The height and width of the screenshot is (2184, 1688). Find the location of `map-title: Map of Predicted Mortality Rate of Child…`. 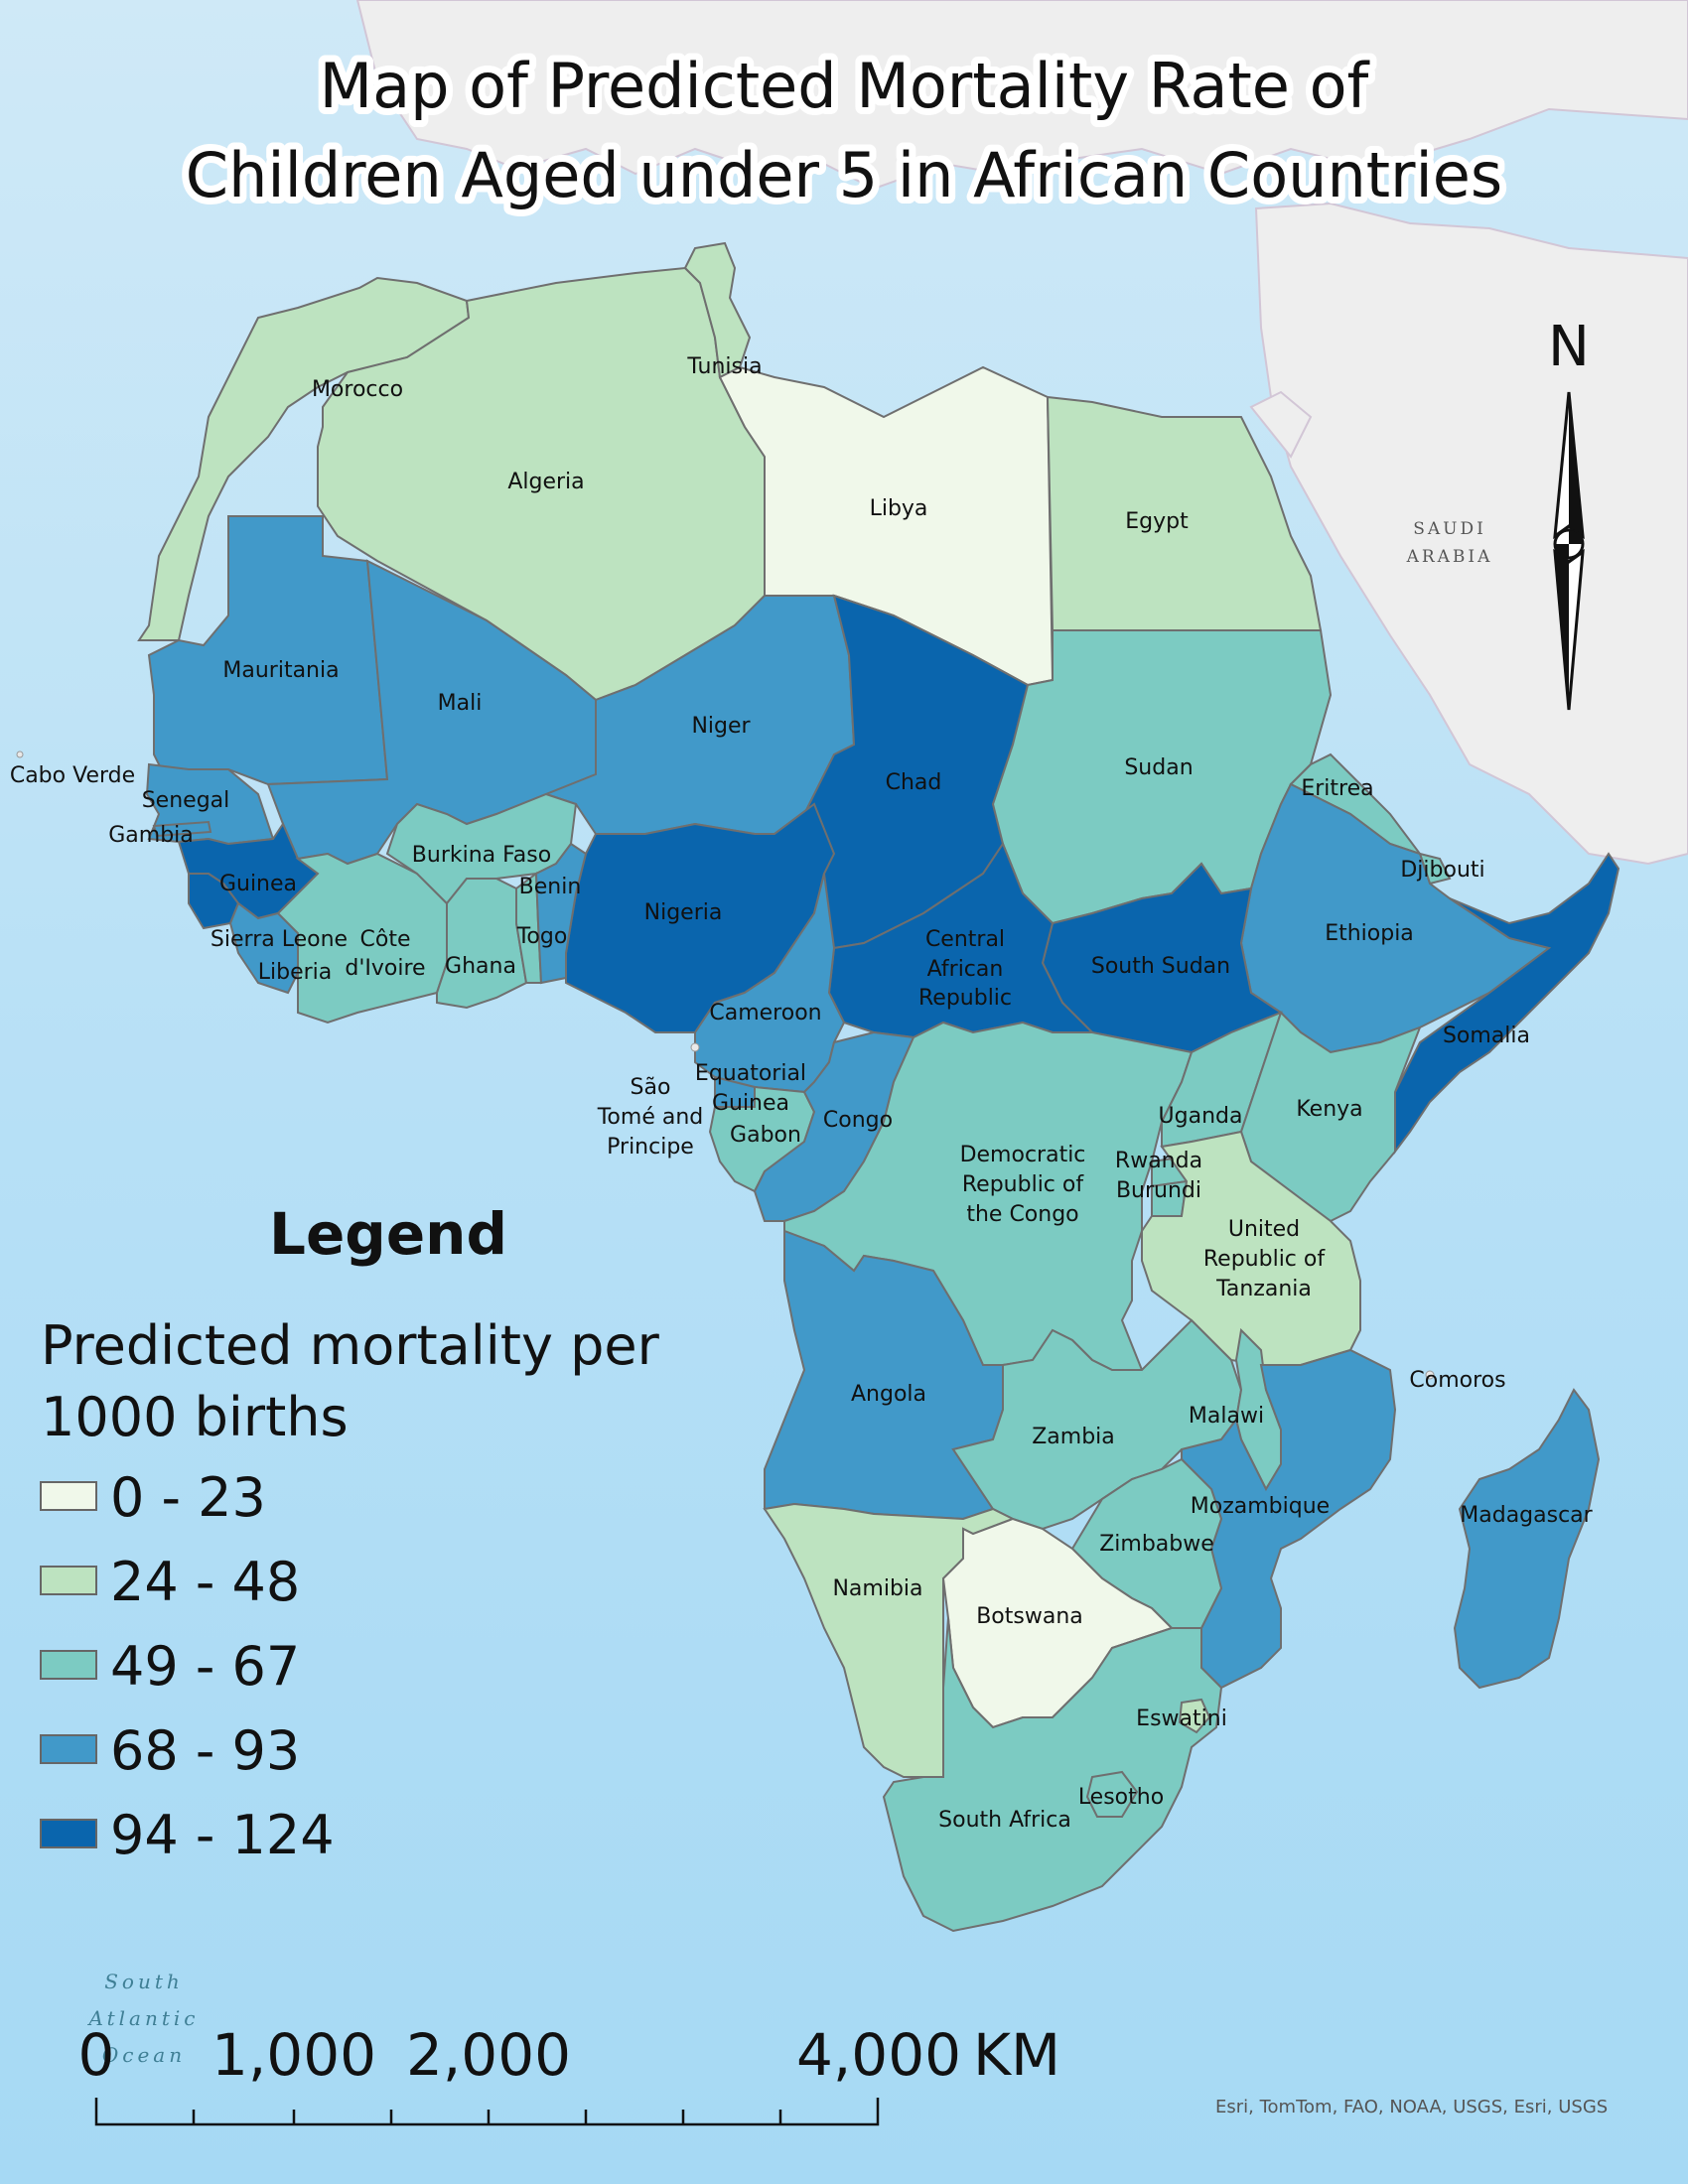

map-title: Map of Predicted Mortality Rate of Child… is located at coordinates (844, 130).